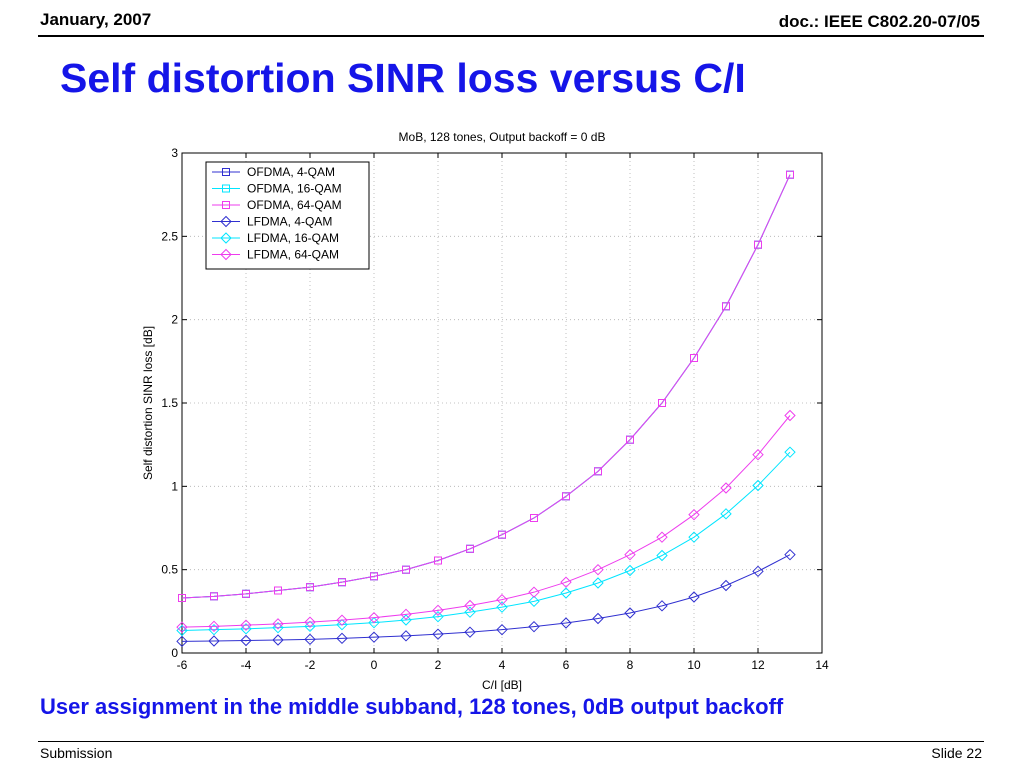 The width and height of the screenshot is (1024, 768). What do you see at coordinates (272, 222) in the screenshot?
I see `legend-entry: LFDMA, 4-QAM` at bounding box center [272, 222].